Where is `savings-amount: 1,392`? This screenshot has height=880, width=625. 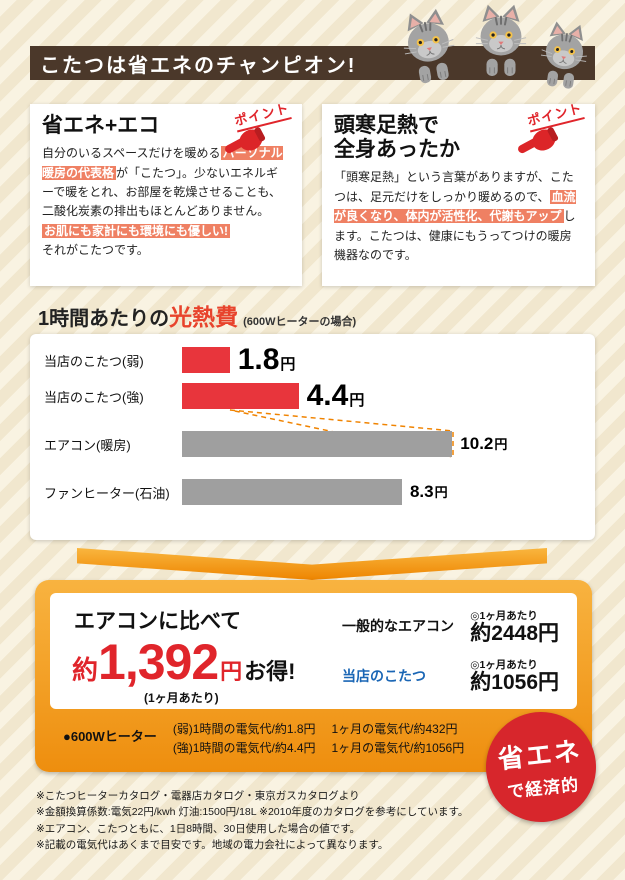
savings-amount: 1,392 is located at coordinates (158, 662).